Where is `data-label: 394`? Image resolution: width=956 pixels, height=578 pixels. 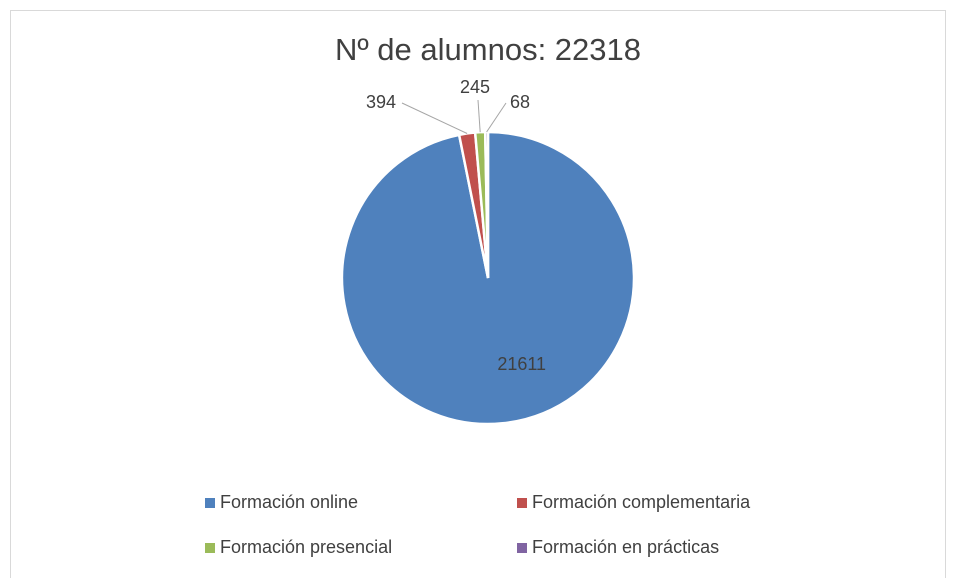 data-label: 394 is located at coordinates (381, 102).